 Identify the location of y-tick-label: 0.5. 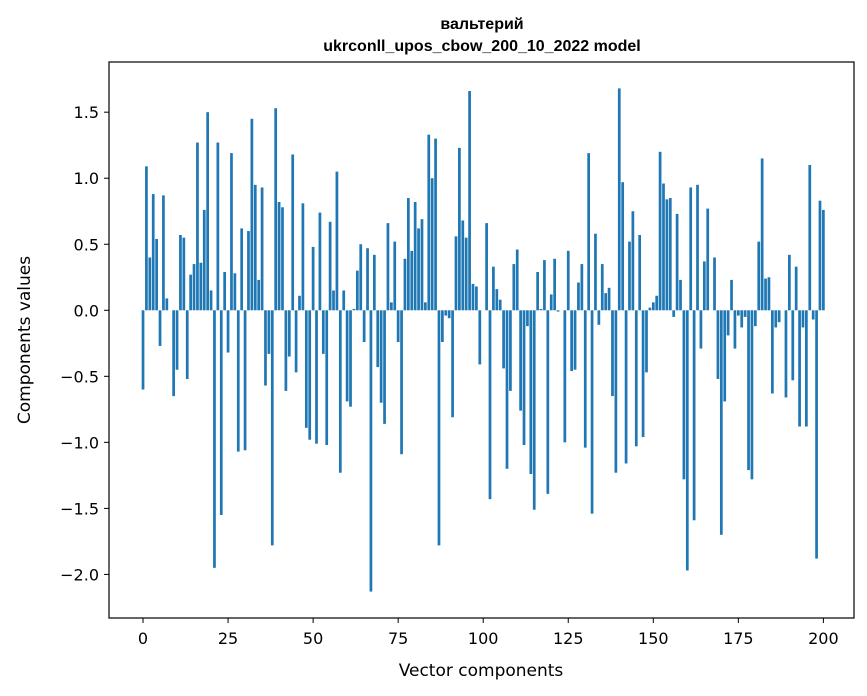
(86, 244).